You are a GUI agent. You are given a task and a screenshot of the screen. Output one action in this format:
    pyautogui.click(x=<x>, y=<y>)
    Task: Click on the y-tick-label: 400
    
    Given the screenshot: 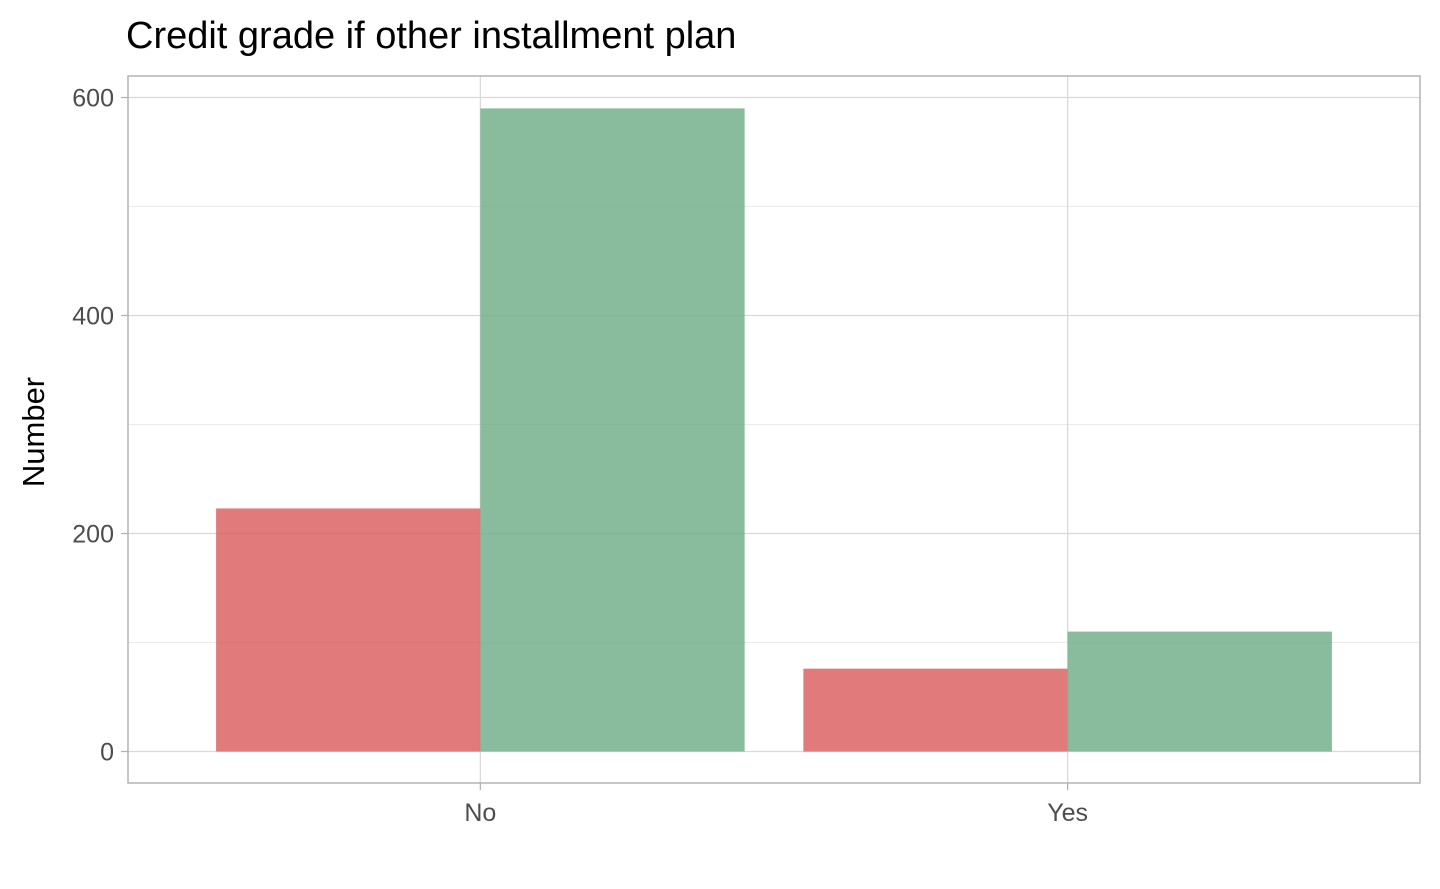 What is the action you would take?
    pyautogui.click(x=93, y=317)
    